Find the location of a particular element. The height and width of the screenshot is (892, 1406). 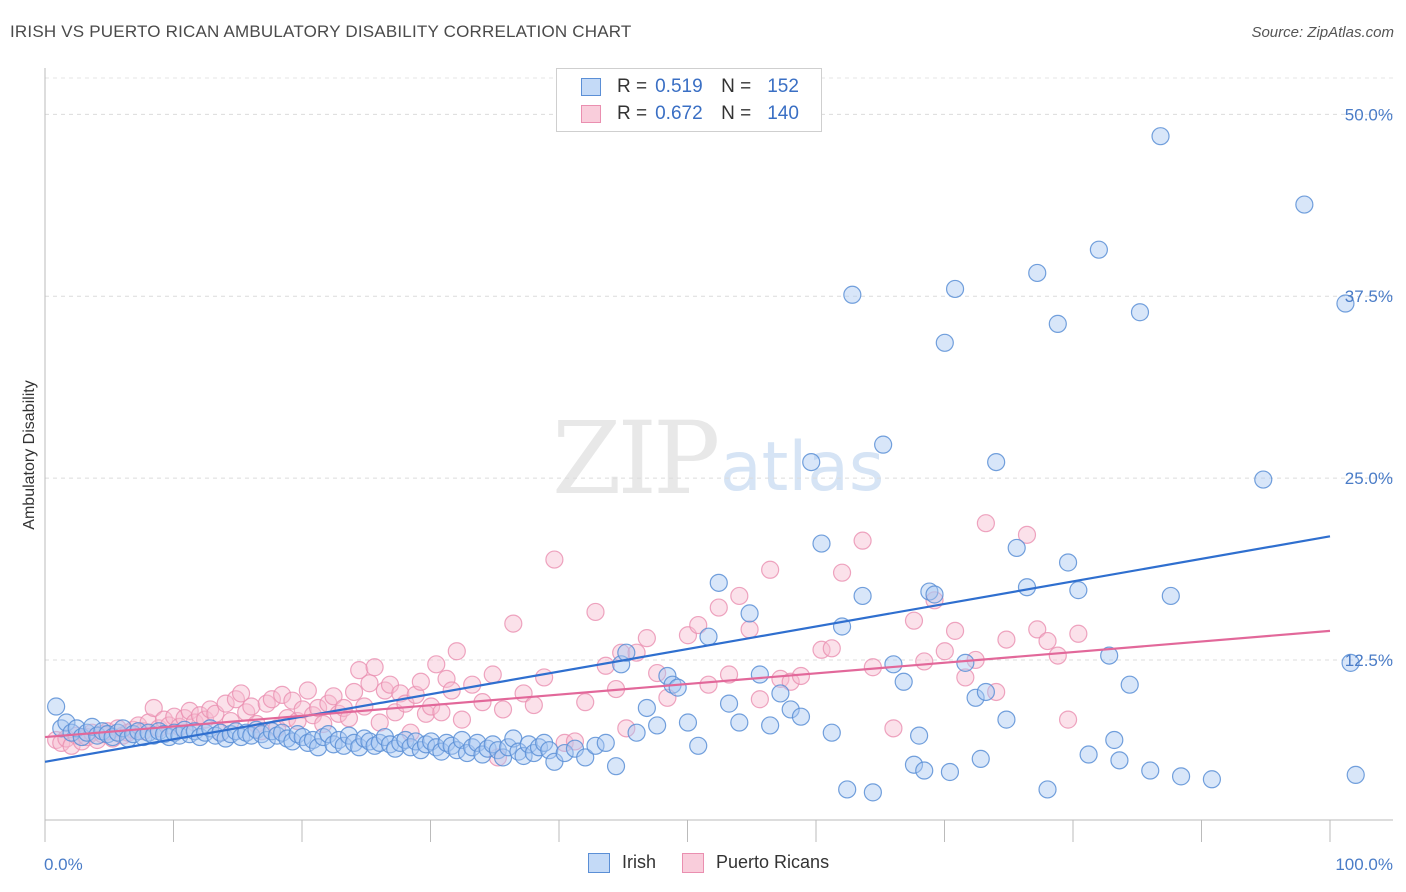

x-tick-label: 0.0% is located at coordinates (63, 864).